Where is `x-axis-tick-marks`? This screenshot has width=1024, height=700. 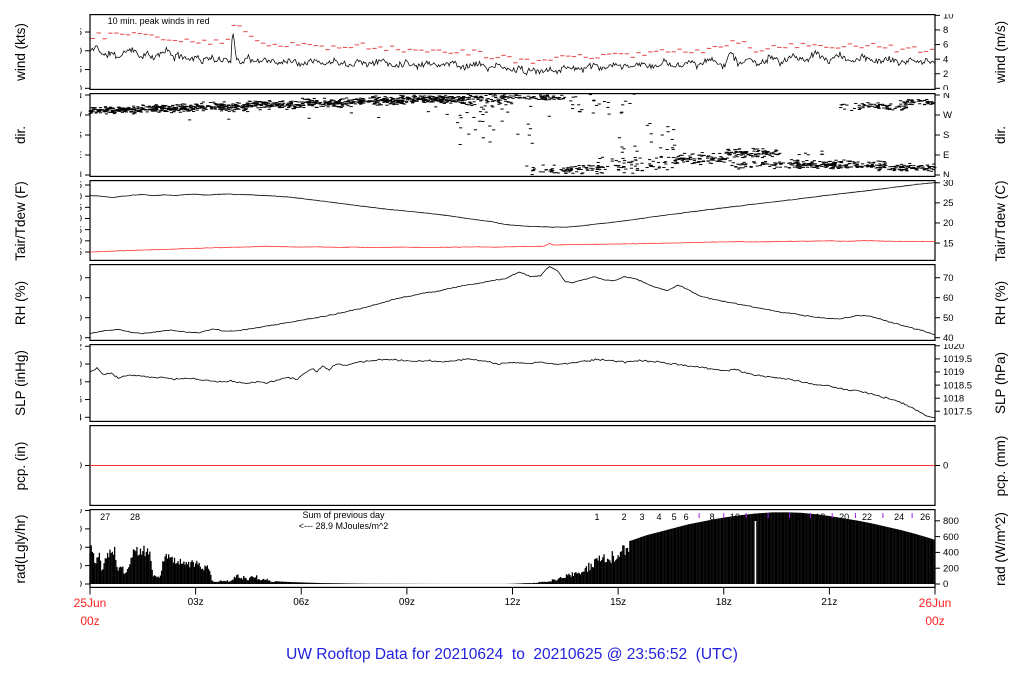
x-axis-tick-marks is located at coordinates (512, 591).